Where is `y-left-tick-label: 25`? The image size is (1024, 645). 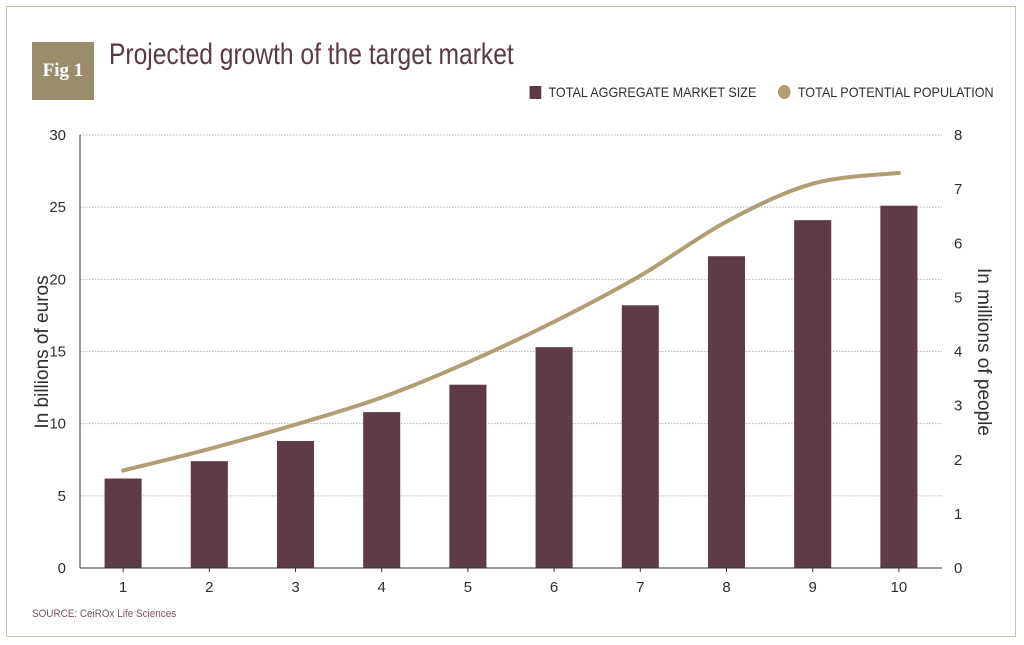
y-left-tick-label: 25 is located at coordinates (57, 207).